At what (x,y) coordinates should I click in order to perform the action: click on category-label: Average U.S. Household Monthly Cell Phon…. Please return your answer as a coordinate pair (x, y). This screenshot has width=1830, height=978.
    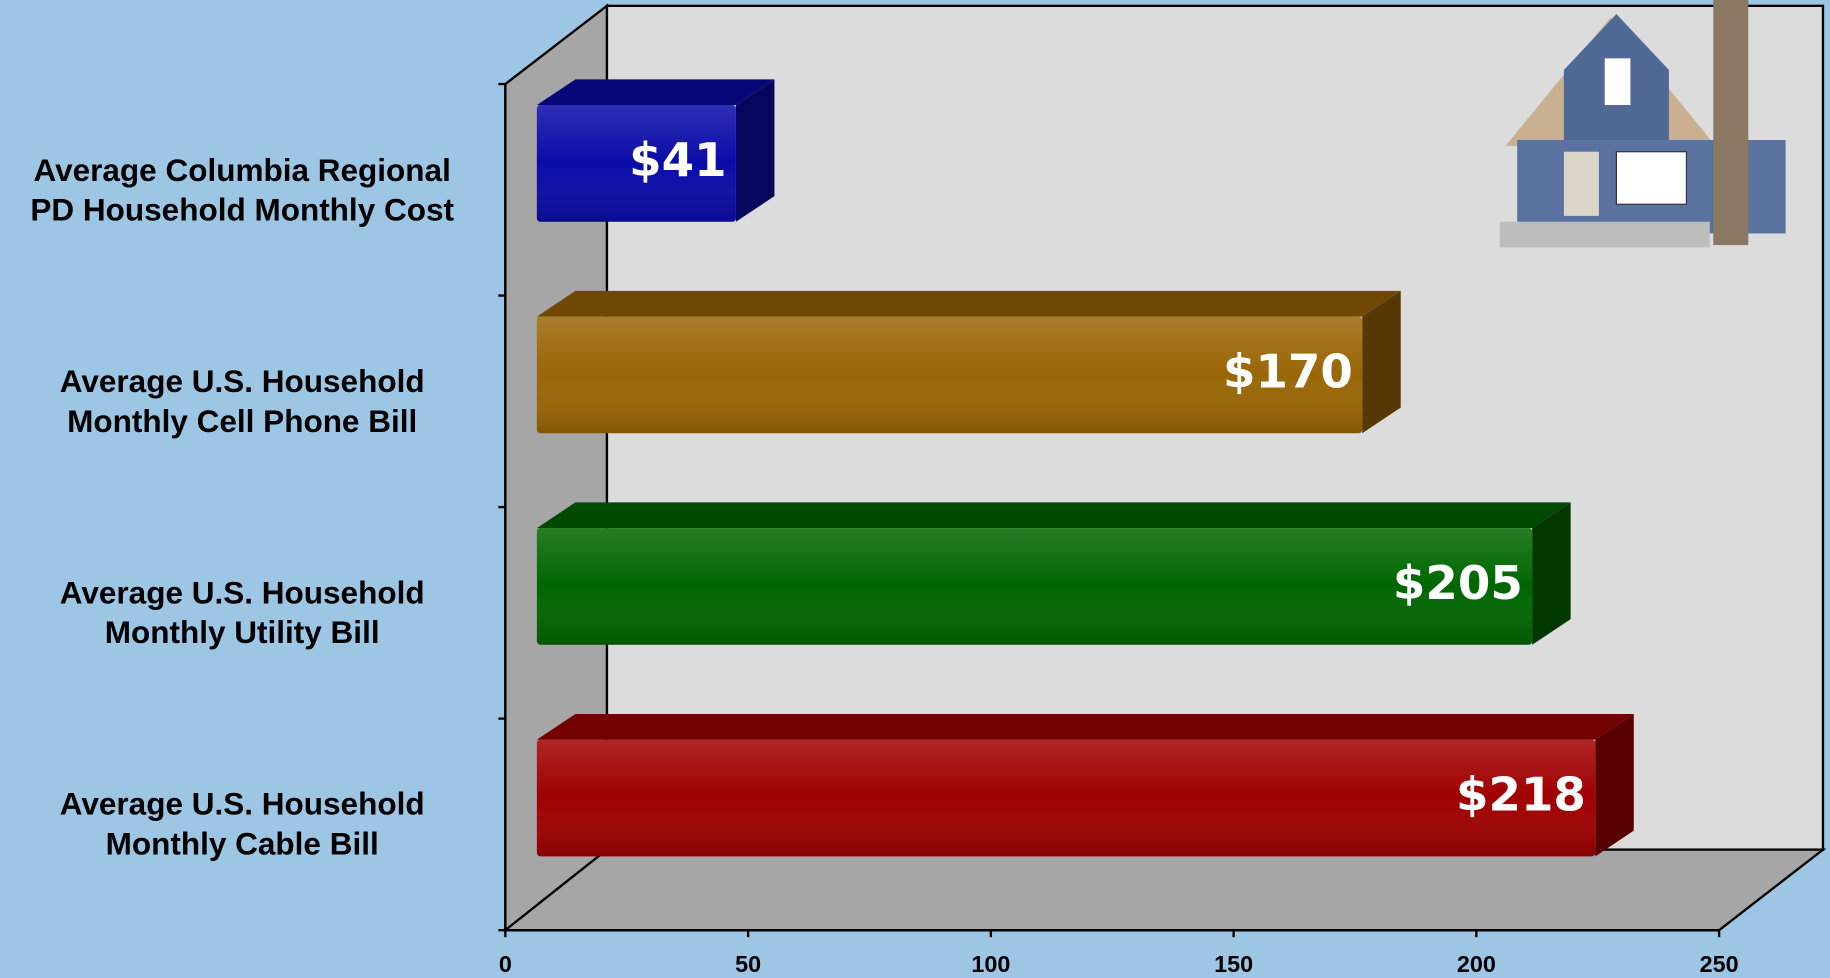
    Looking at the image, I should click on (242, 401).